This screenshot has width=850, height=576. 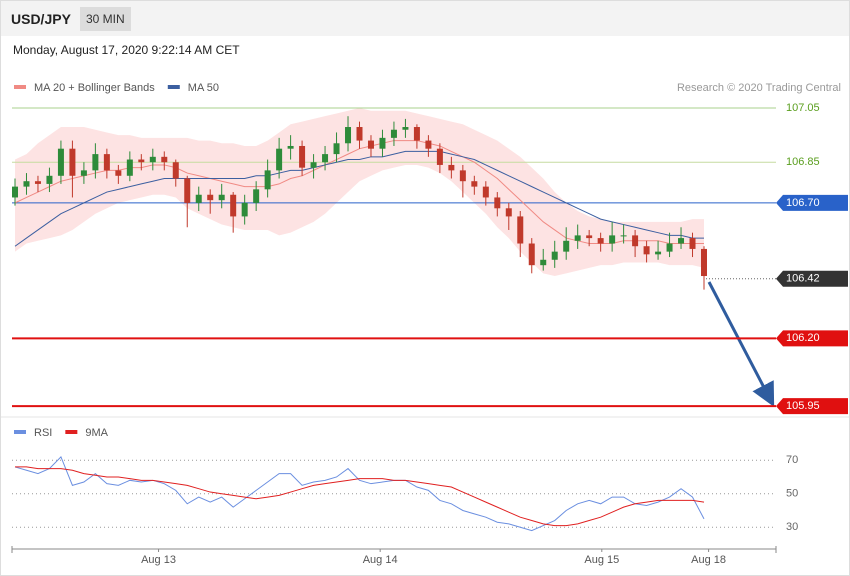 What do you see at coordinates (803, 338) in the screenshot?
I see `level-label: 106.20` at bounding box center [803, 338].